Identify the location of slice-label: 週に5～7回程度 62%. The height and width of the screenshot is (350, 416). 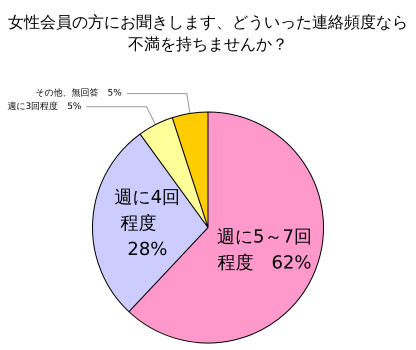
(264, 250).